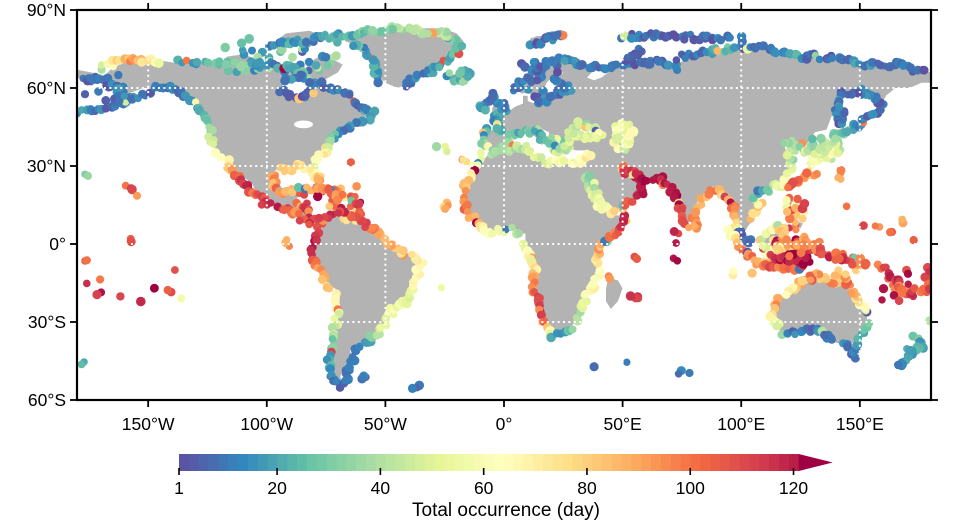 The image size is (960, 530). Describe the element at coordinates (46, 166) in the screenshot. I see `lat-tick-label: 30°N` at that location.